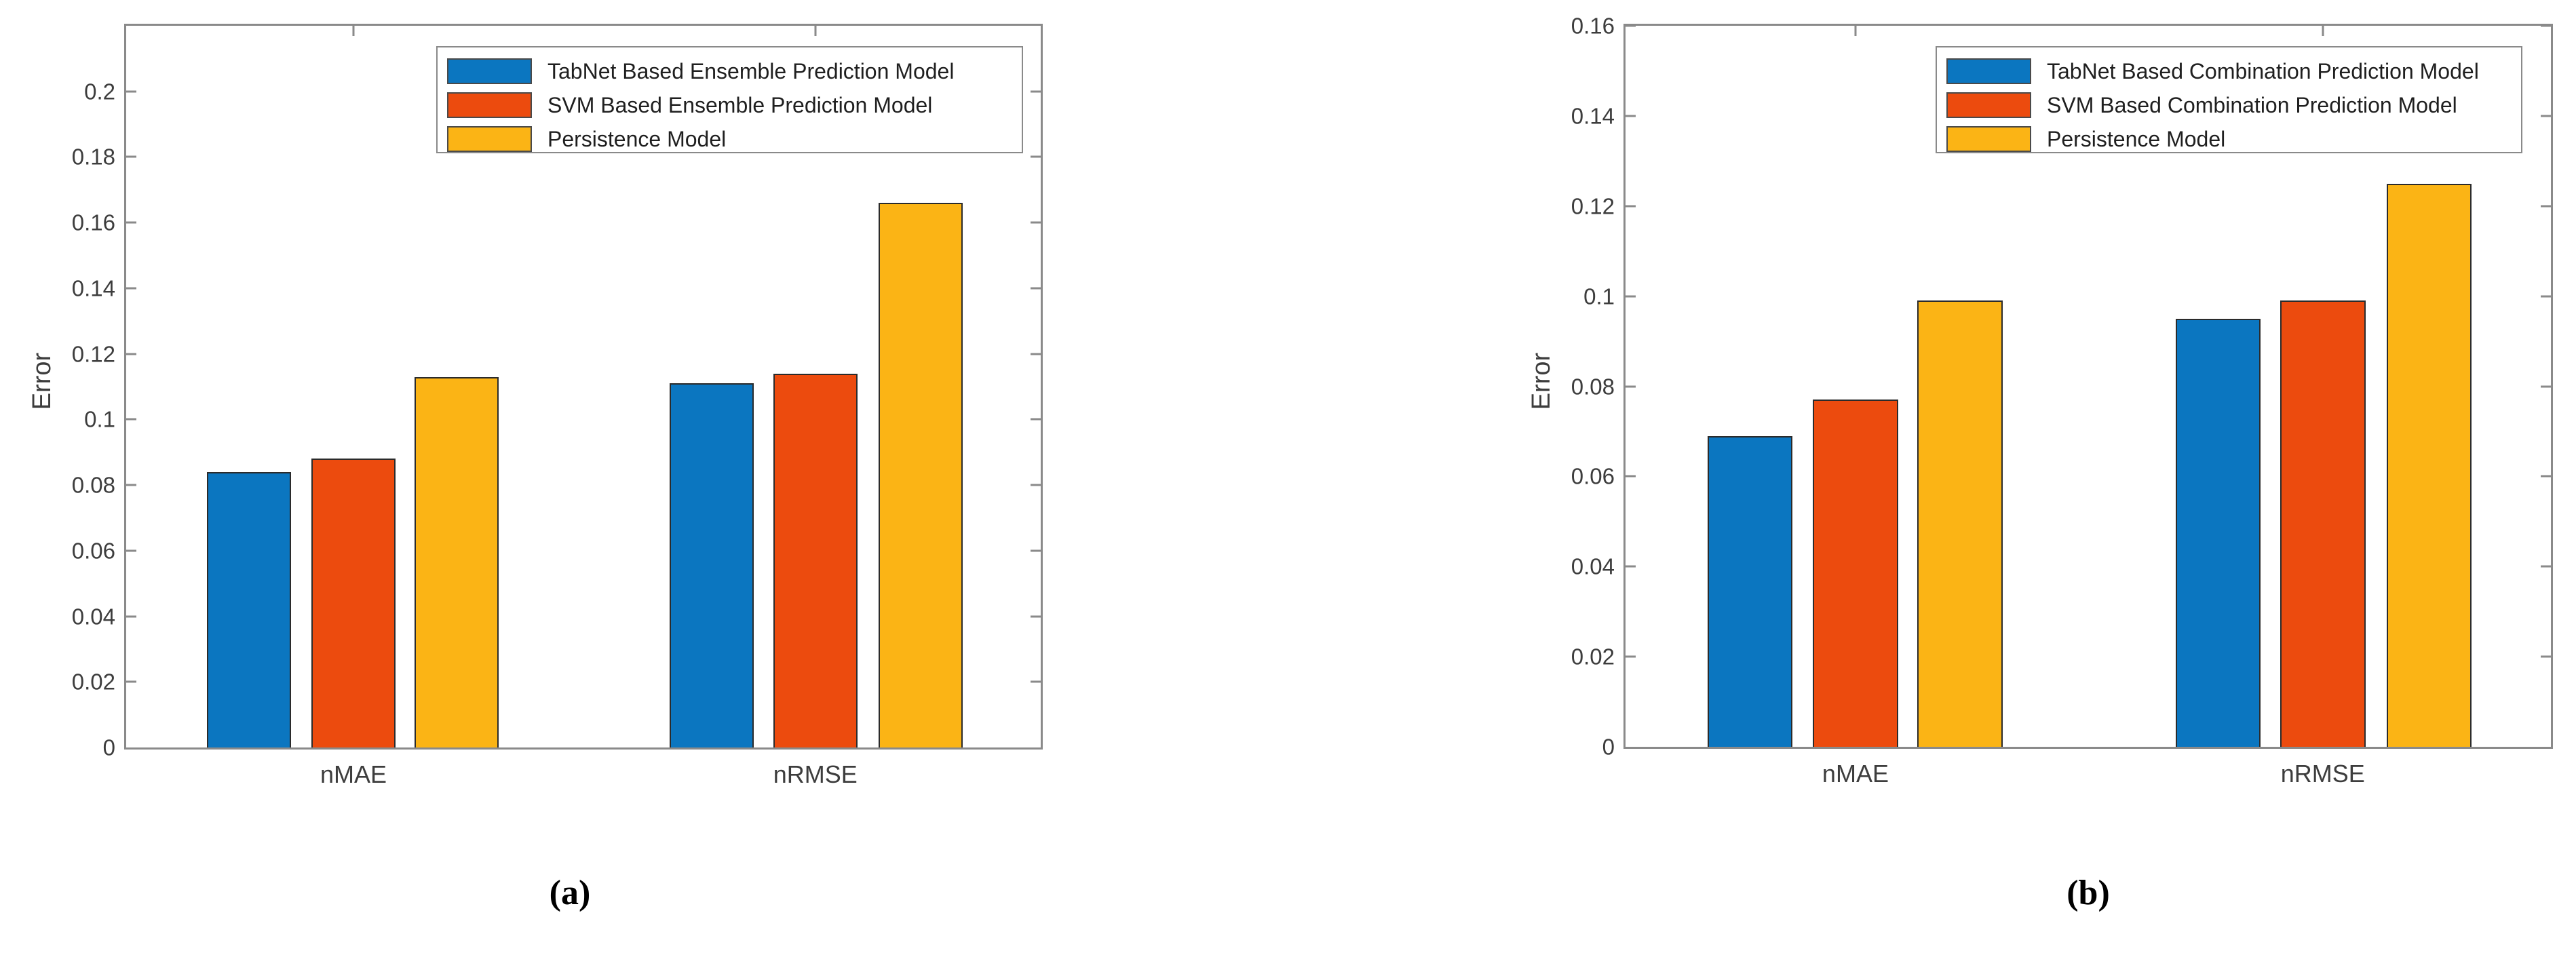 The height and width of the screenshot is (953, 2576). What do you see at coordinates (2088, 893) in the screenshot?
I see `caption-b: (b)` at bounding box center [2088, 893].